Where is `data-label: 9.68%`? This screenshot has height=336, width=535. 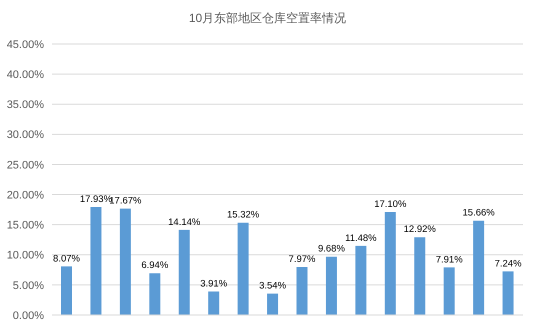
data-label: 9.68% is located at coordinates (332, 249).